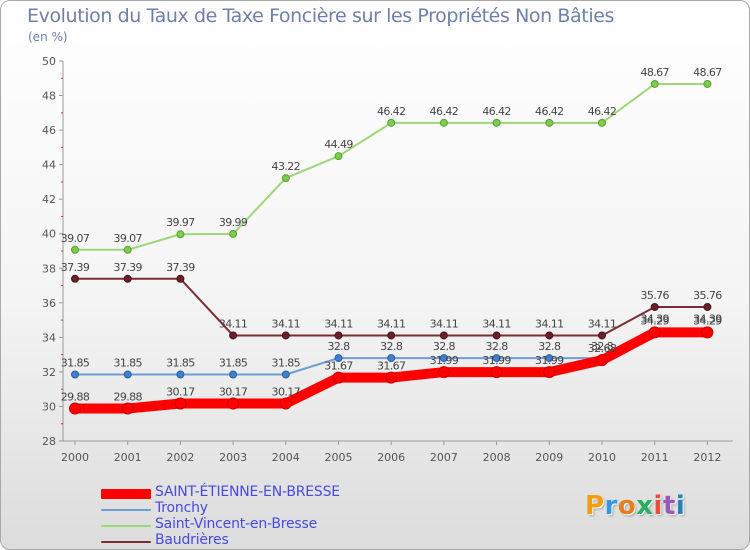 This screenshot has width=750, height=550. I want to click on data-label: 32.68, so click(602, 348).